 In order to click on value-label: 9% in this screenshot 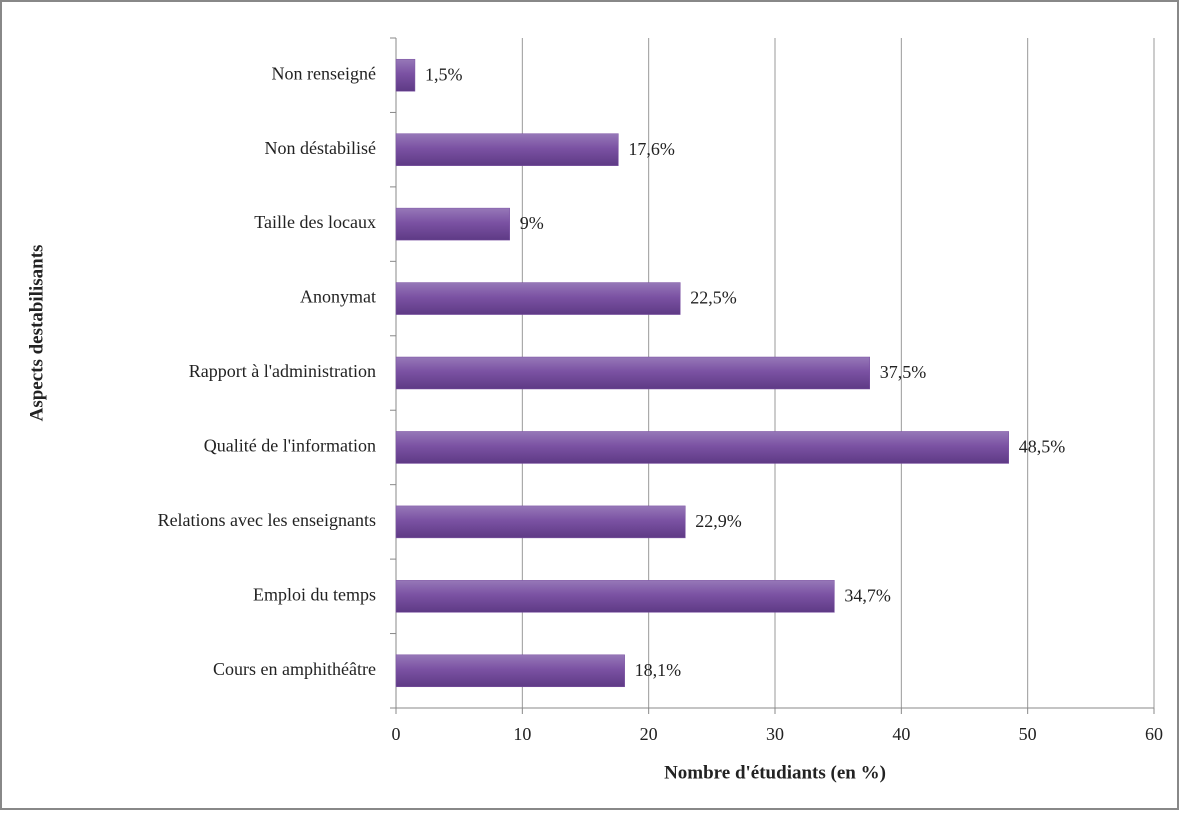, I will do `click(532, 223)`.